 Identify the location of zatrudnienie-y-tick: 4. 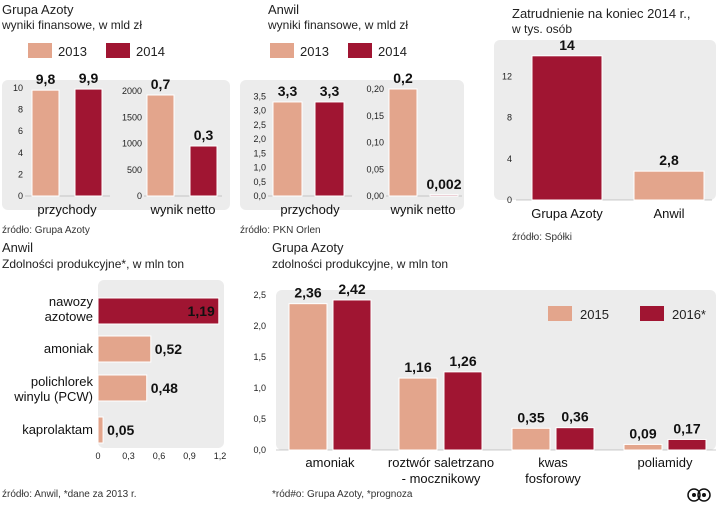
(509, 159).